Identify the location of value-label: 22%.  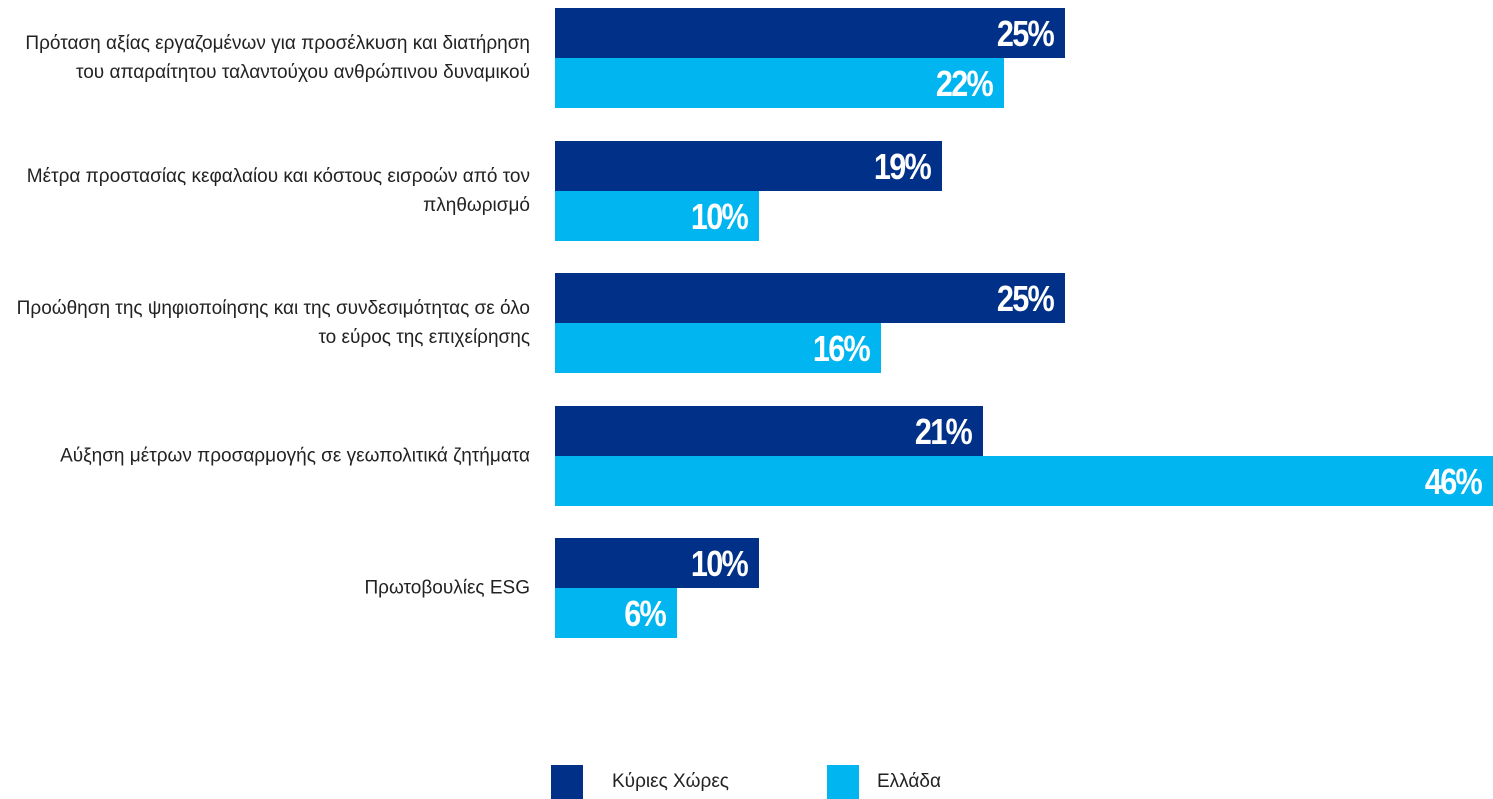
(964, 83).